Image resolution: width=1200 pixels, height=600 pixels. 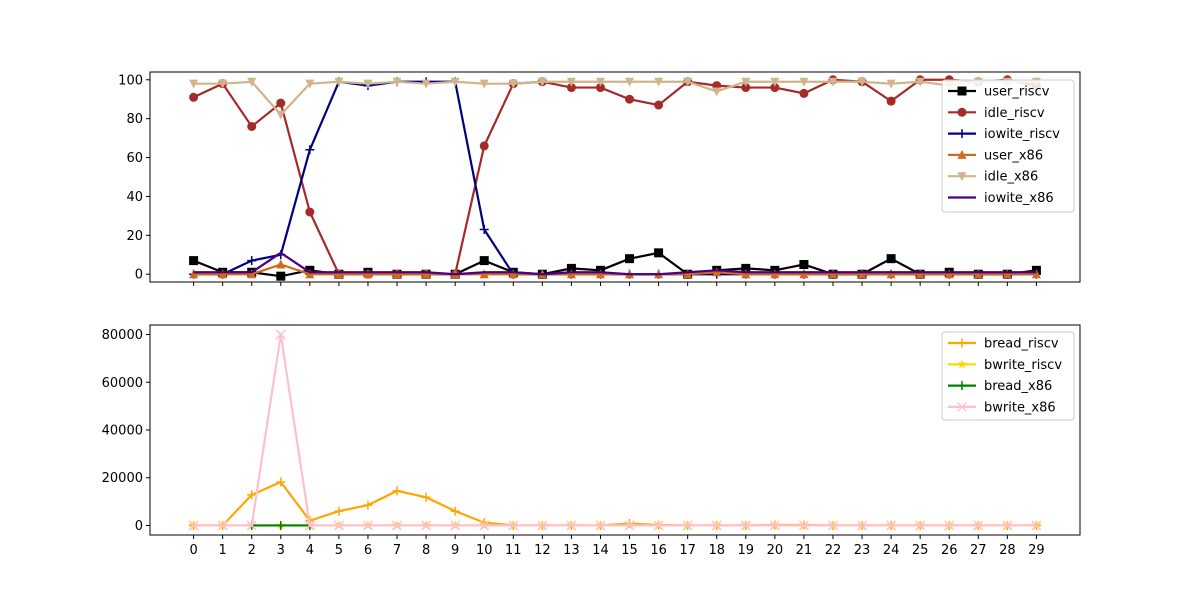 What do you see at coordinates (1014, 113) in the screenshot?
I see `legend-label: idle_riscv` at bounding box center [1014, 113].